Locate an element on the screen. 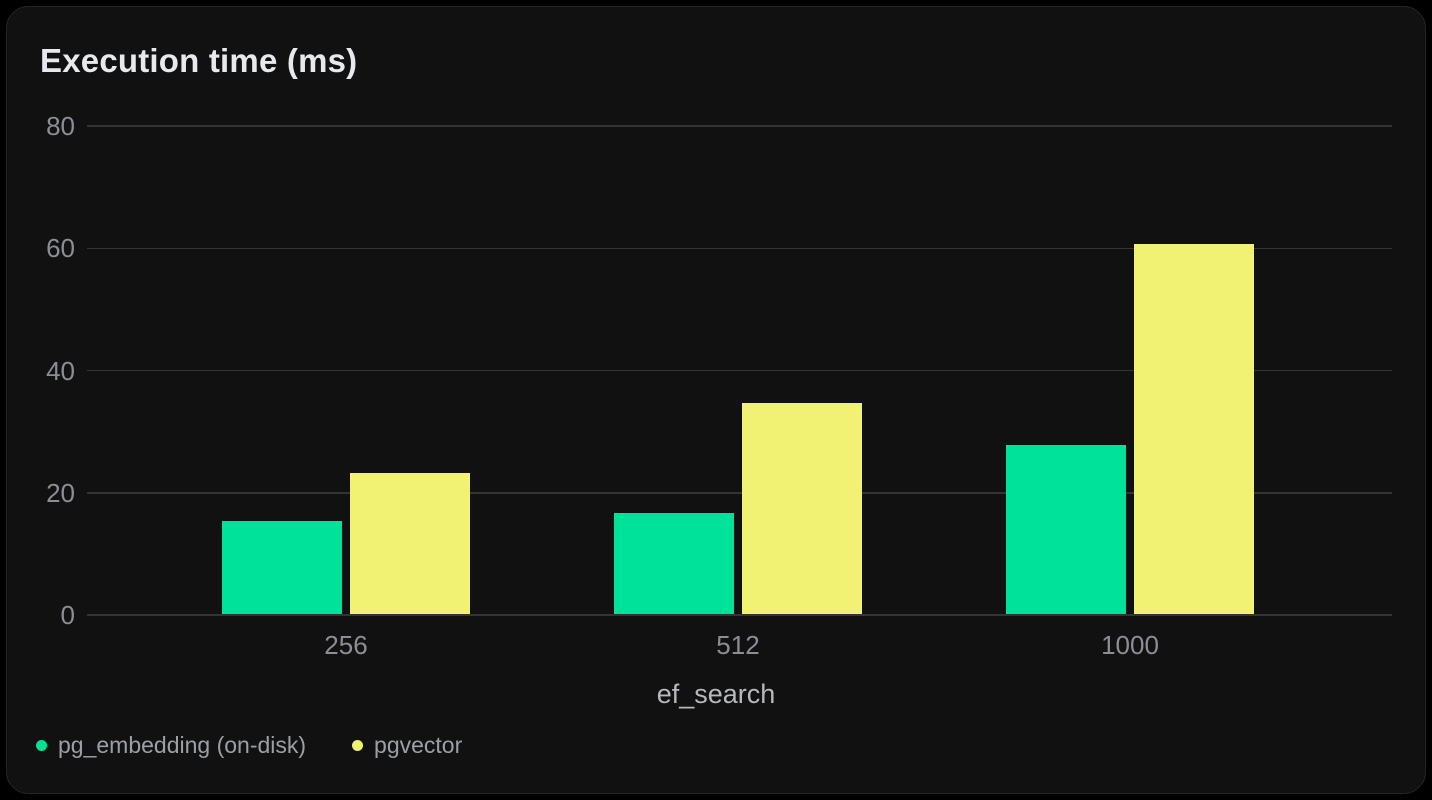 The height and width of the screenshot is (800, 1432). gridline-y0 is located at coordinates (739, 615).